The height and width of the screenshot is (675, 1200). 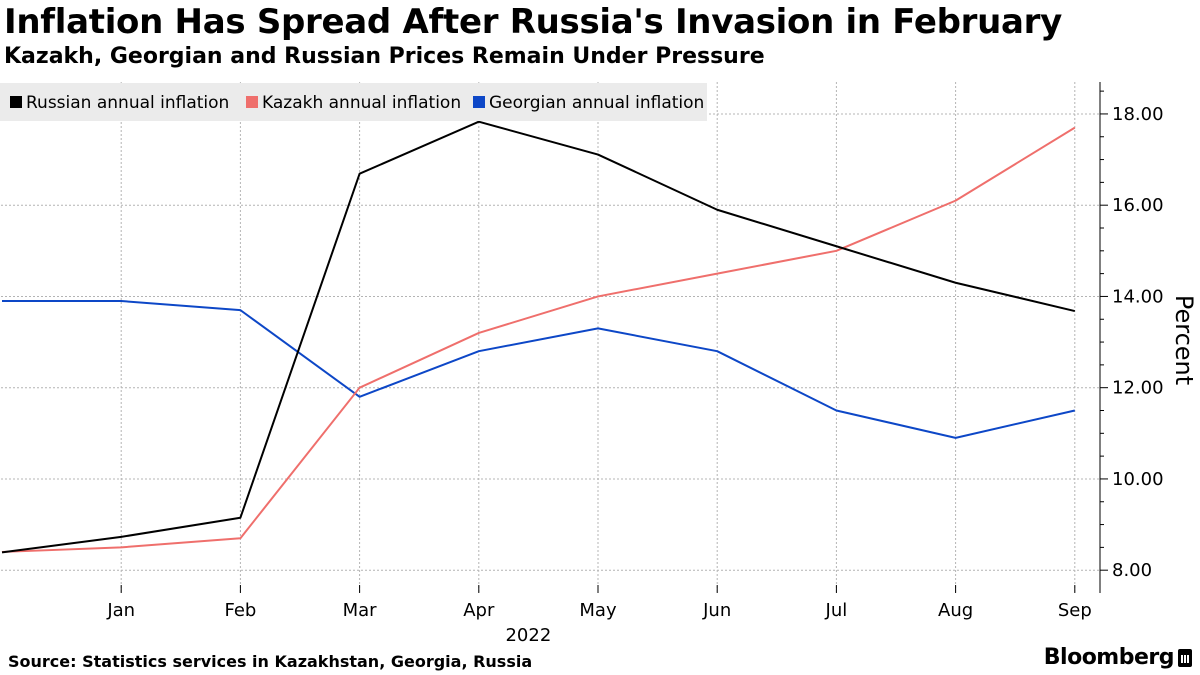 I want to click on y-tick-label: 18.00, so click(x=1138, y=114).